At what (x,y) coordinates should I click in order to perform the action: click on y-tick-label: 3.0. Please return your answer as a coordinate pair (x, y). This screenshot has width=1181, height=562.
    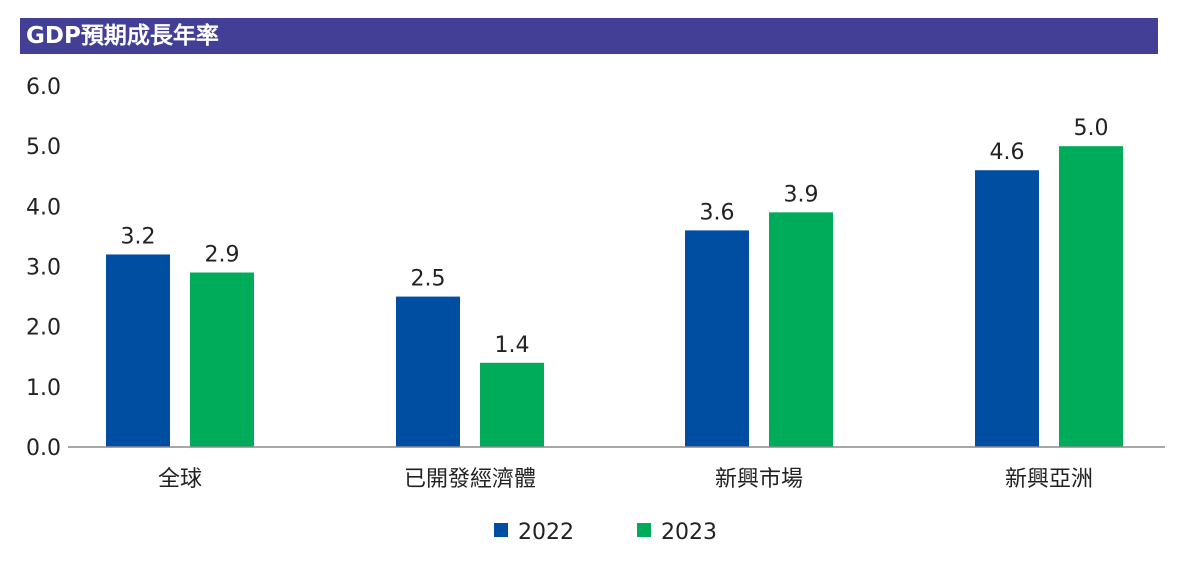
    Looking at the image, I should click on (43, 268).